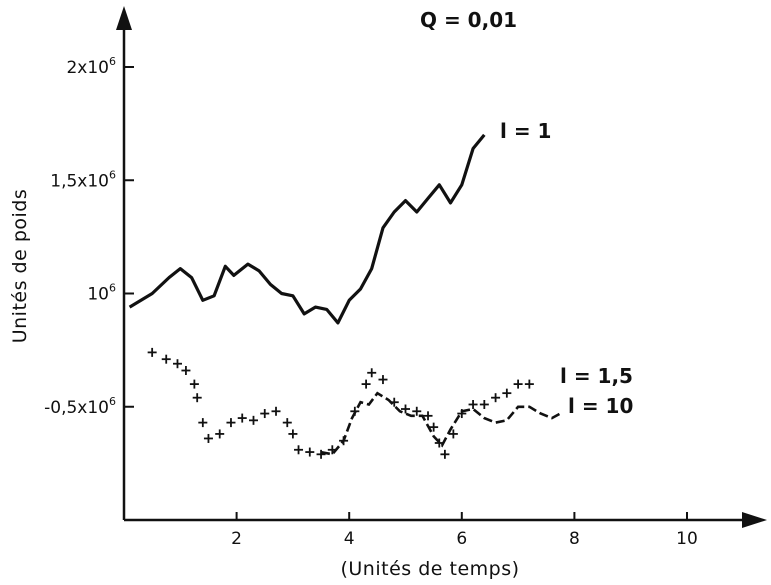  I want to click on series-label-l15: l = 1,5, so click(596, 376).